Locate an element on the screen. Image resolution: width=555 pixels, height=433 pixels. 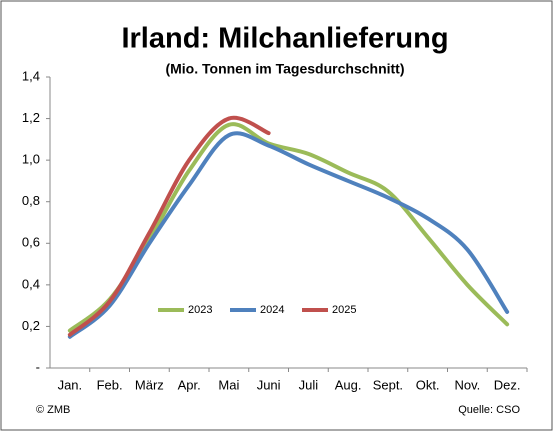
legend-label: 2023 is located at coordinates (200, 310).